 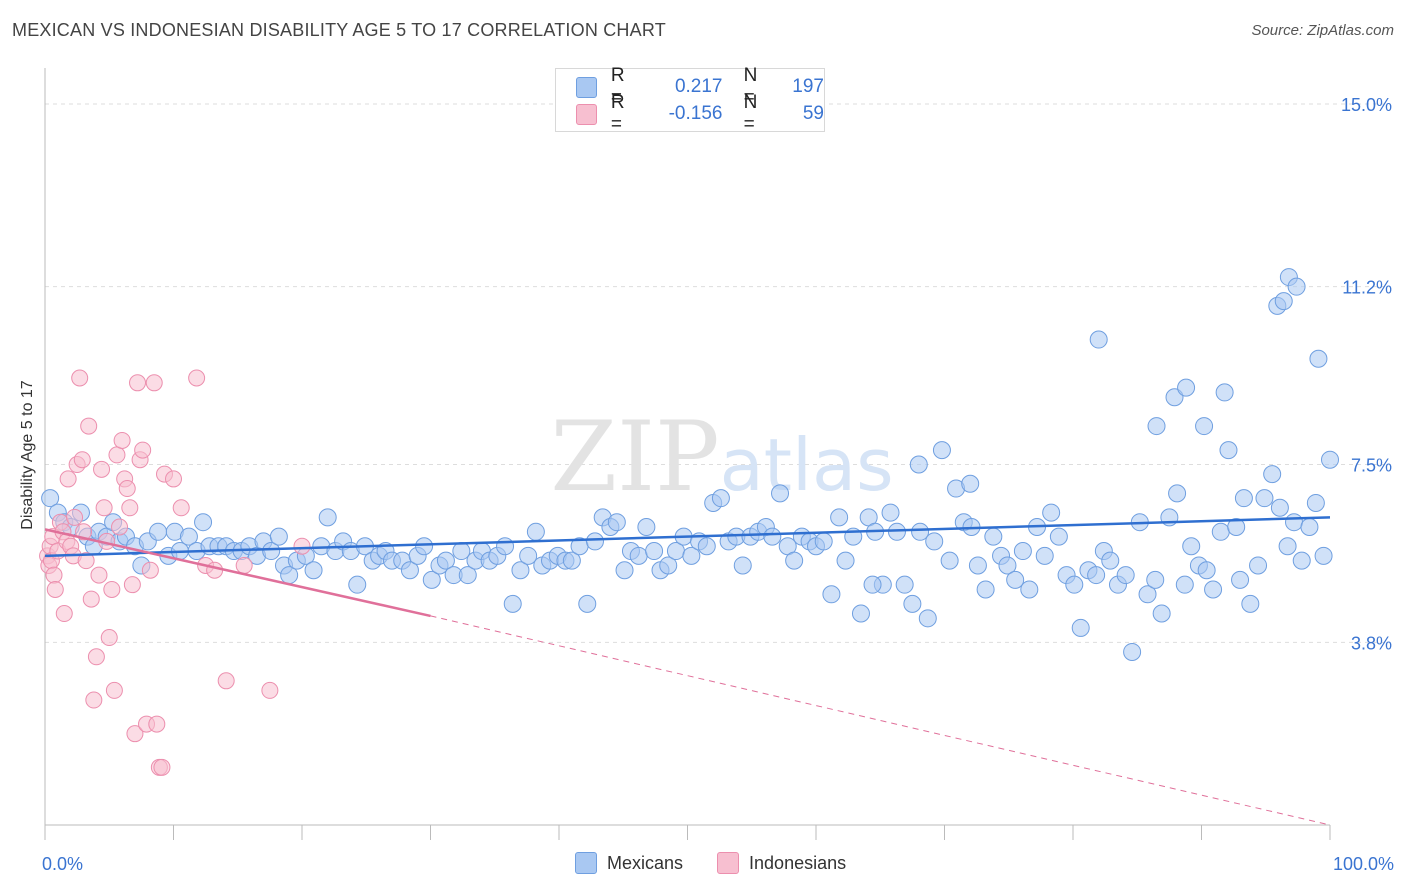 I want to click on mexicans-swatch, so click(x=586, y=863).